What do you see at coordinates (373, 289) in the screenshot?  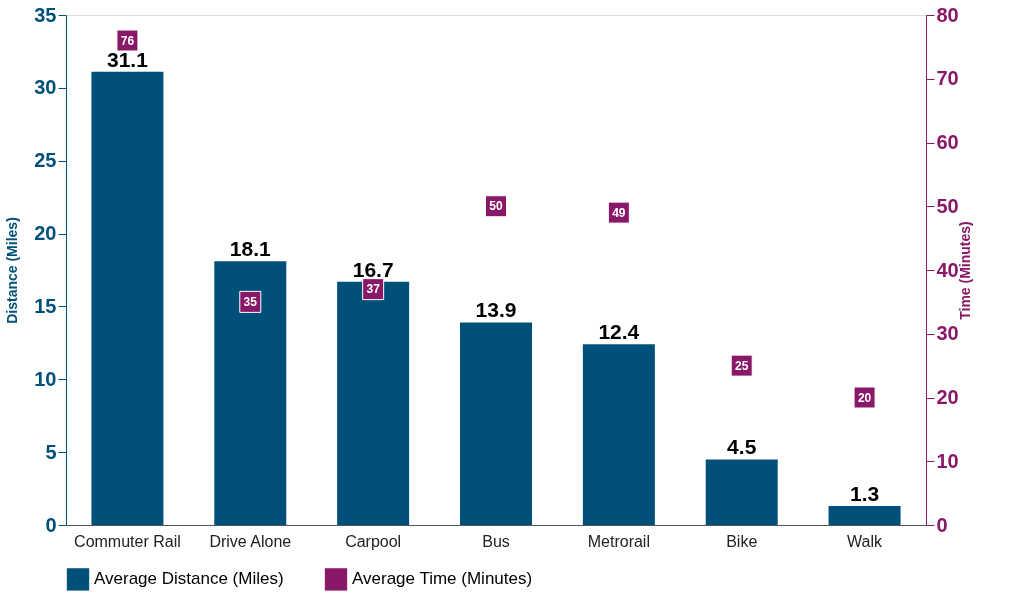 I see `data-label: 37` at bounding box center [373, 289].